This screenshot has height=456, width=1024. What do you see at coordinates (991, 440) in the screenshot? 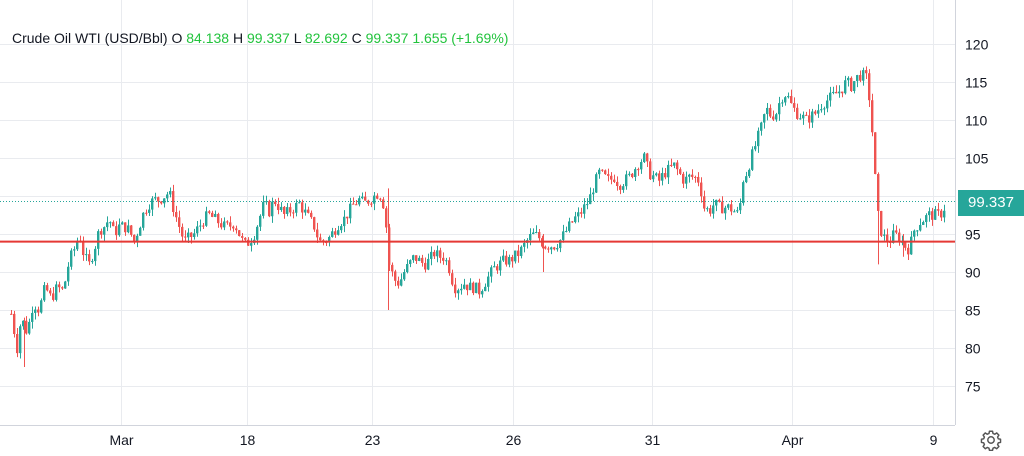
I see `settings-gear-icon` at bounding box center [991, 440].